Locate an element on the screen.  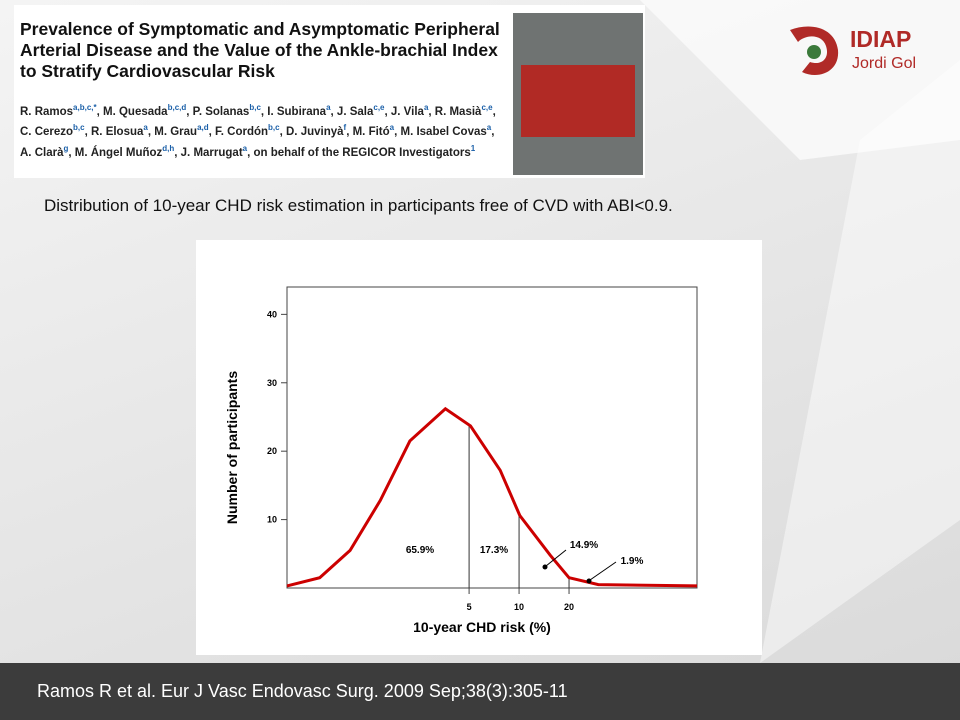
authors-tail-affiliation: 1 is located at coordinates (473, 148).